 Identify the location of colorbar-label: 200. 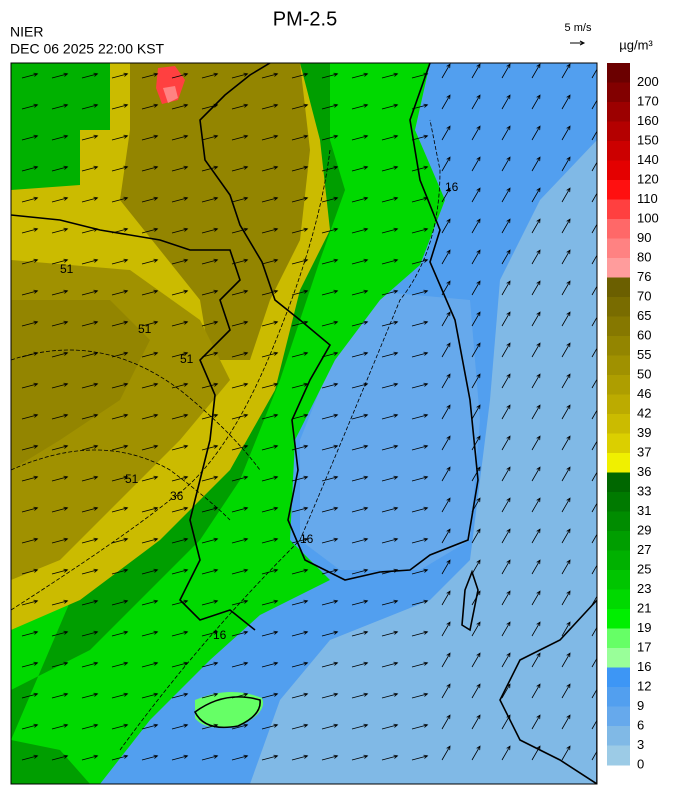
(648, 81).